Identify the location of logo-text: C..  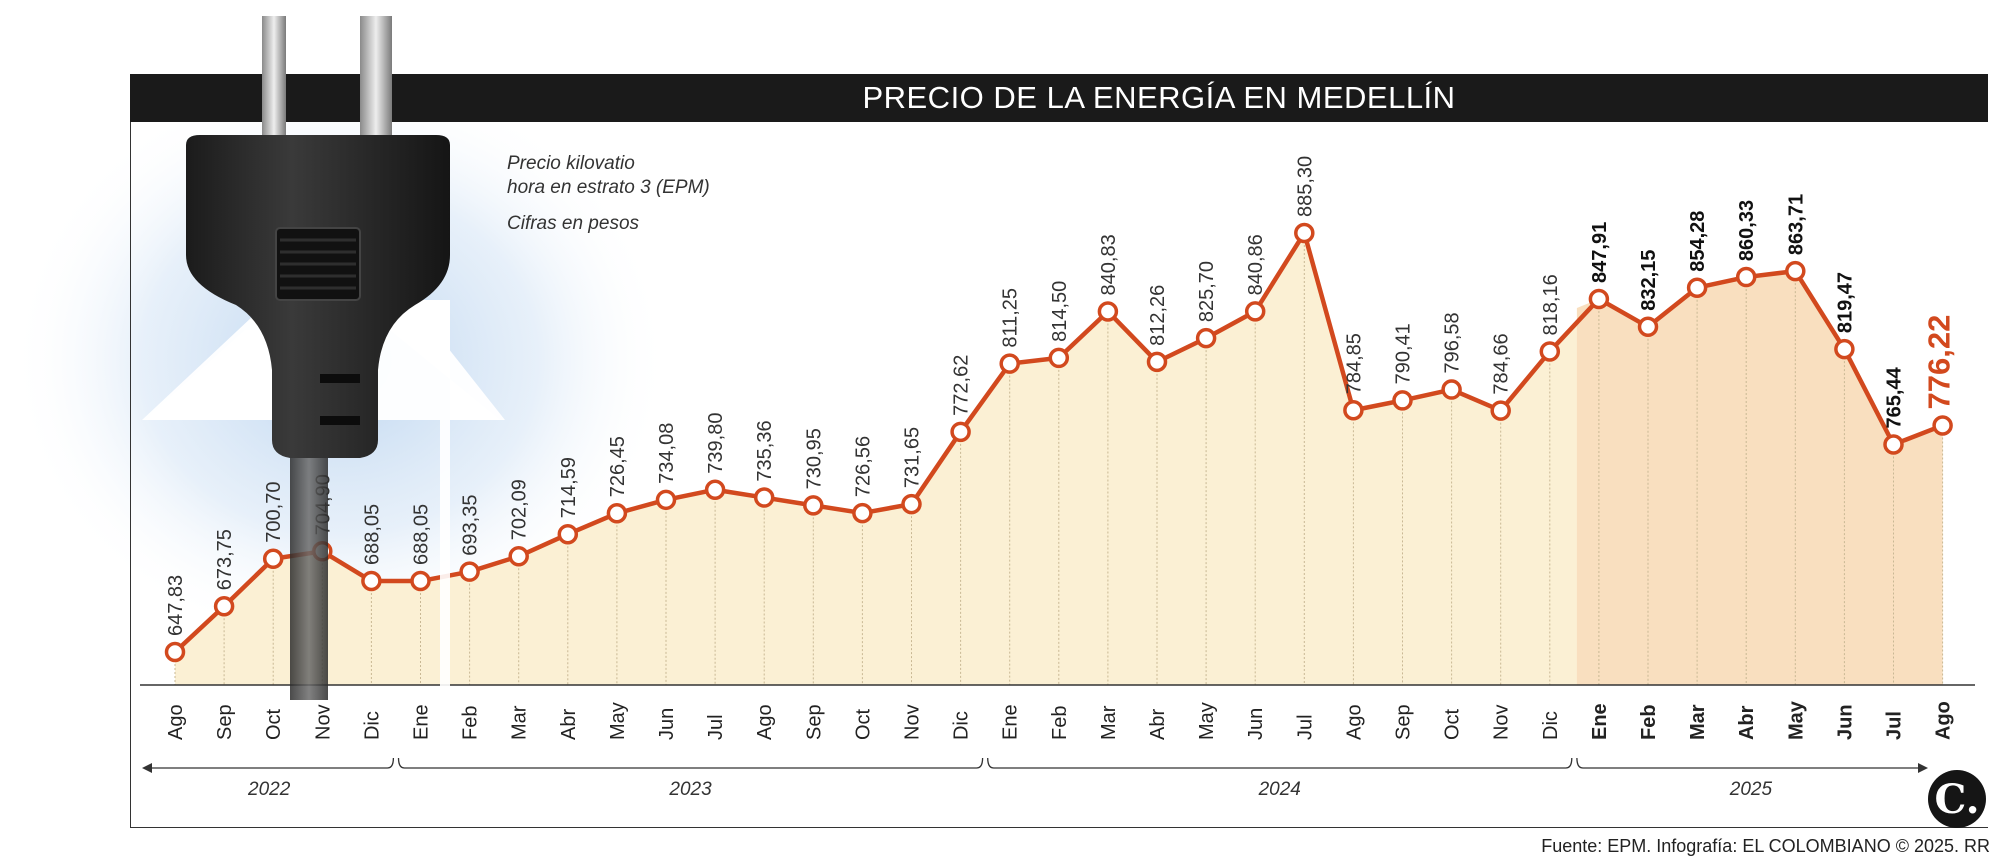
(1957, 799).